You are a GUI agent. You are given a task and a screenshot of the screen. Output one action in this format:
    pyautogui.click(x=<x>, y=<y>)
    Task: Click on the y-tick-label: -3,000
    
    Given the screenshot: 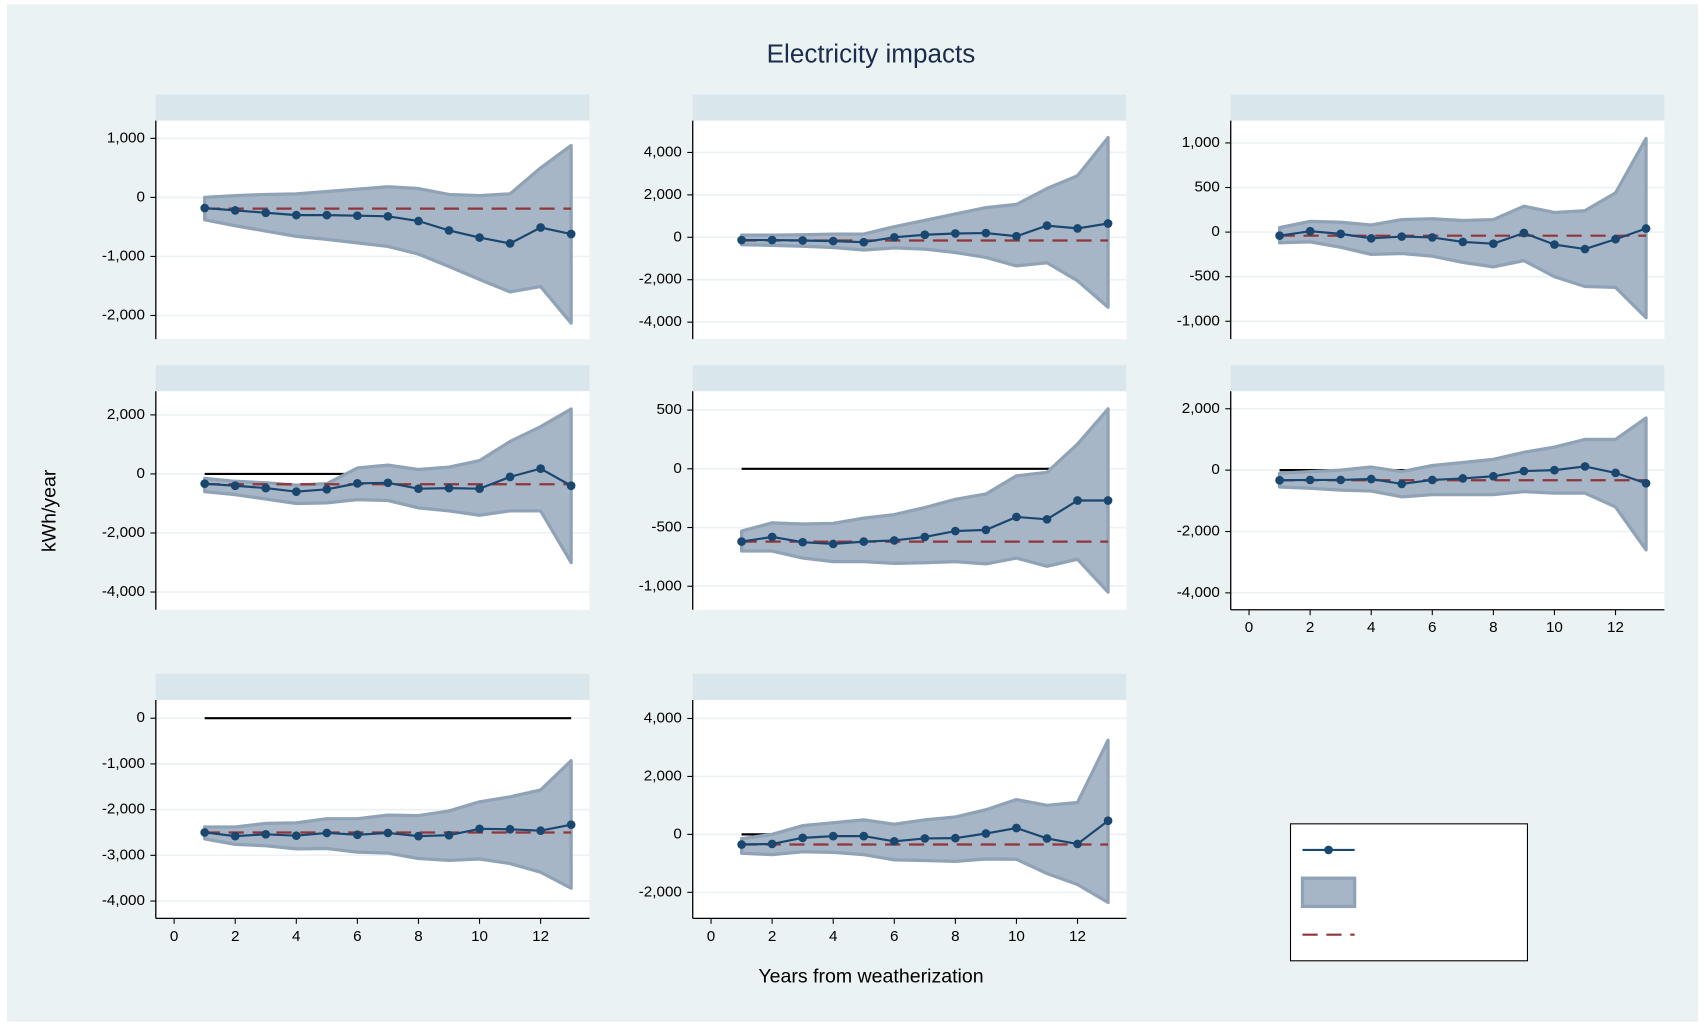 What is the action you would take?
    pyautogui.click(x=123, y=854)
    